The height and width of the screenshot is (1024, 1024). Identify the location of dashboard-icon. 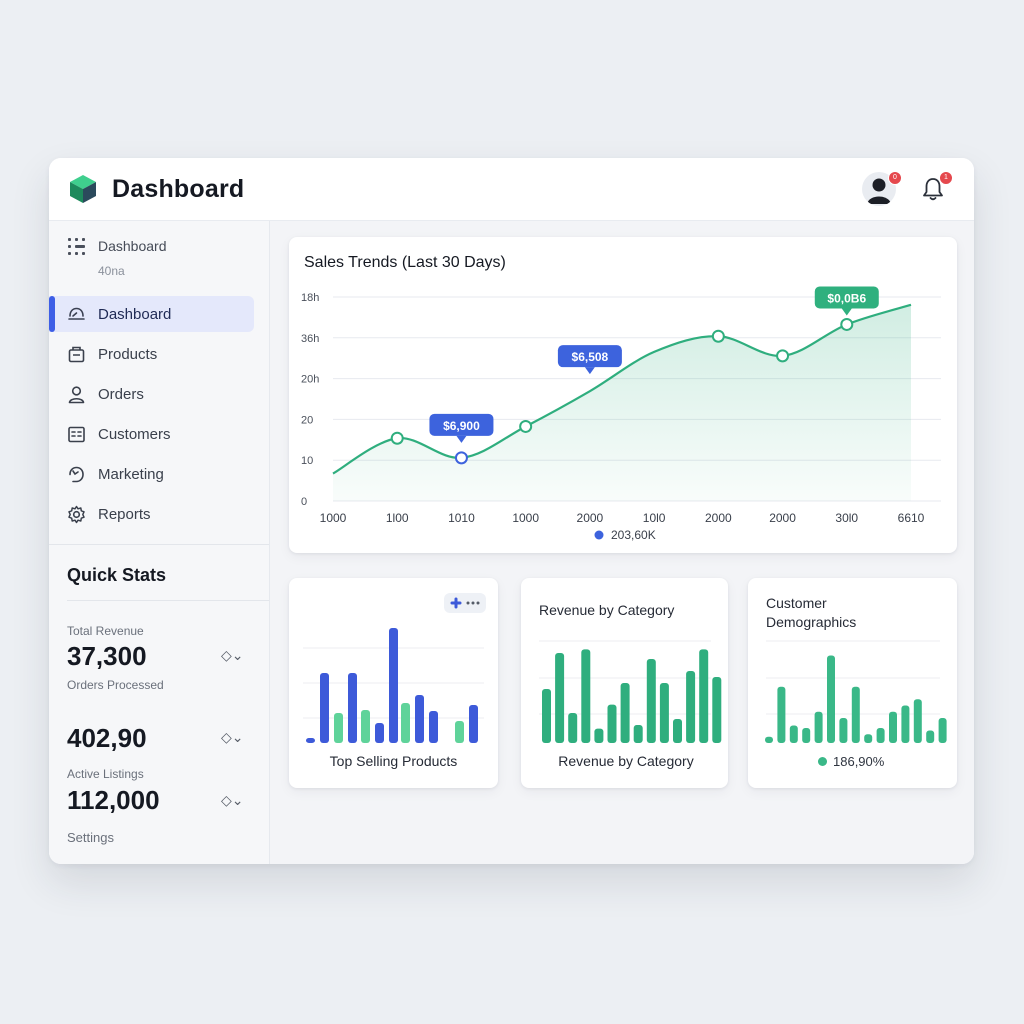
(76, 313).